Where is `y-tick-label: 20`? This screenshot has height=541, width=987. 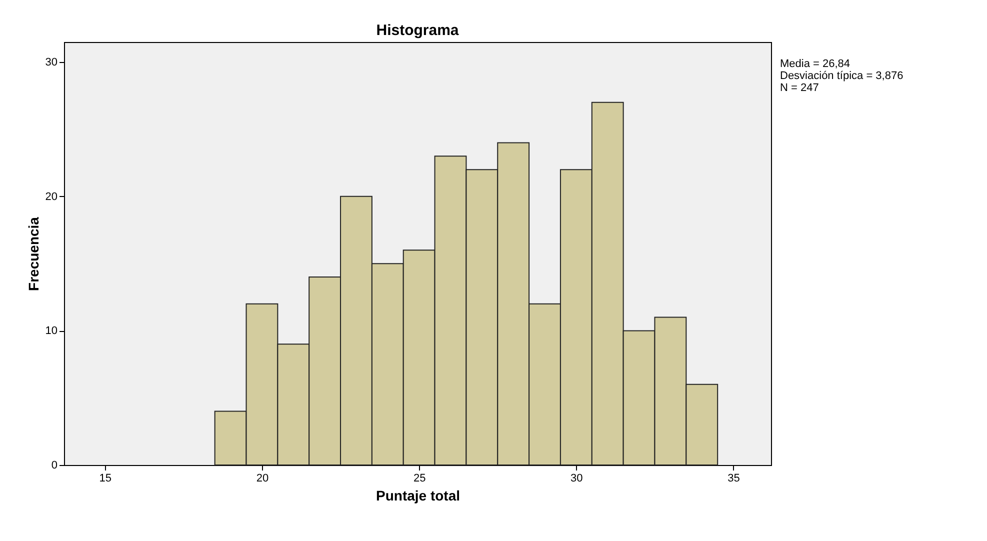 y-tick-label: 20 is located at coordinates (51, 196).